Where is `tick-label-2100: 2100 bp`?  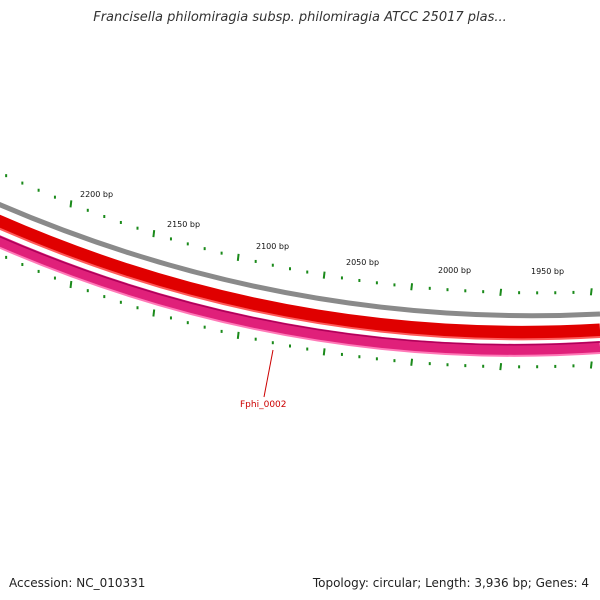
tick-label-2100: 2100 bp is located at coordinates (272, 246).